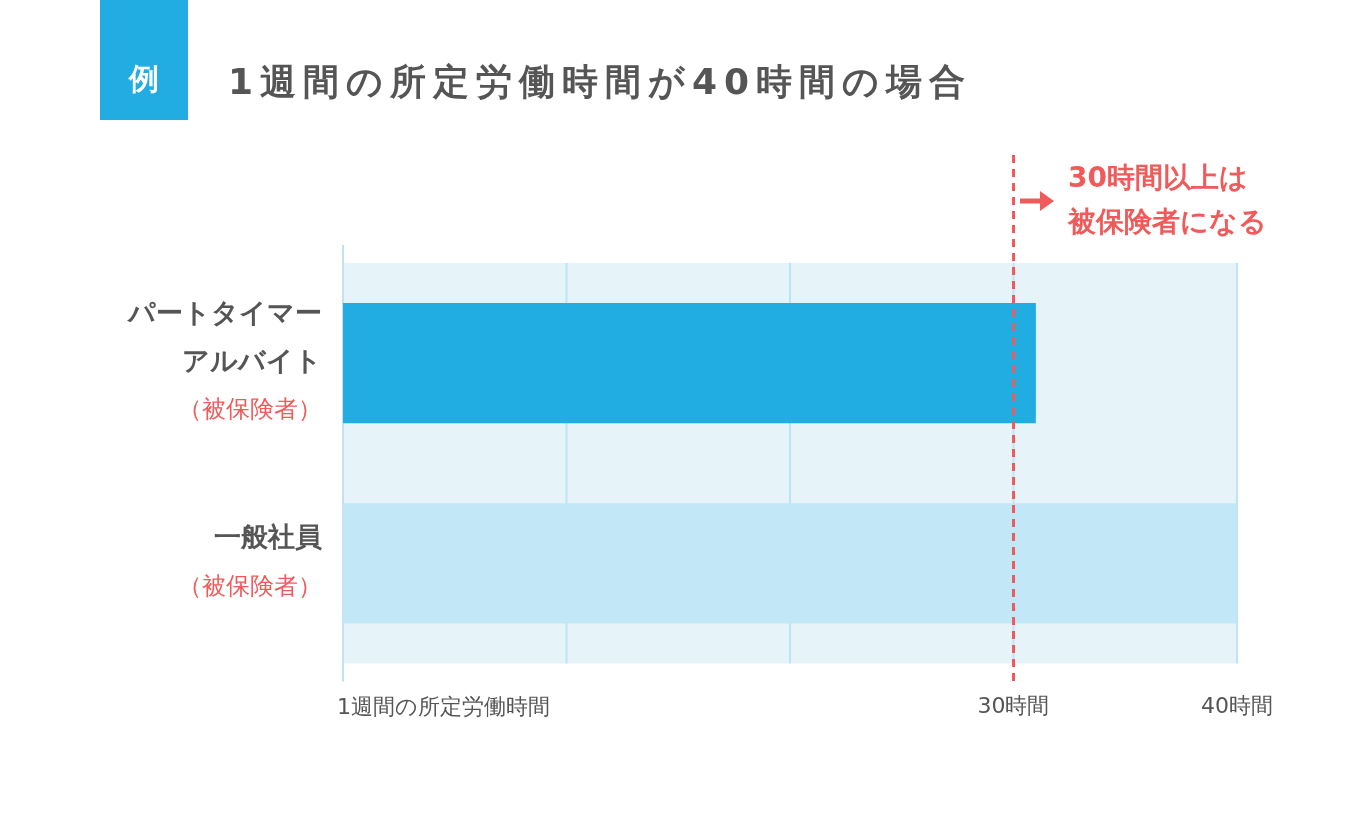 The width and height of the screenshot is (1368, 820). I want to click on x-axis-title: 1週間の所定労働時間, so click(443, 707).